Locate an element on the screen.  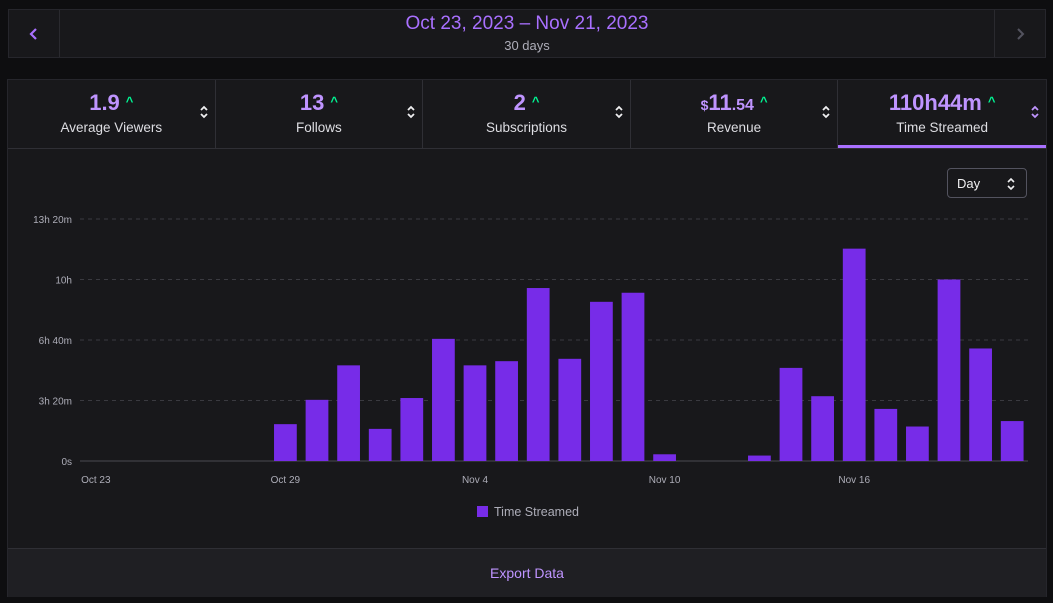
chart-legend: Time Streamed is located at coordinates (528, 512).